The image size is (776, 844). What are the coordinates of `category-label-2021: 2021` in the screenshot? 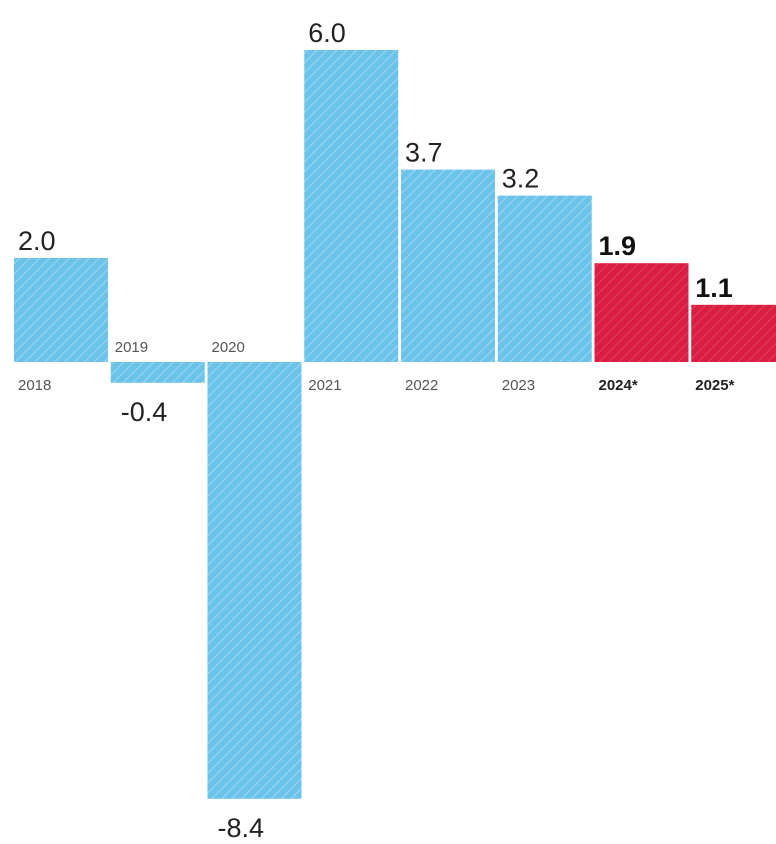 It's located at (324, 385).